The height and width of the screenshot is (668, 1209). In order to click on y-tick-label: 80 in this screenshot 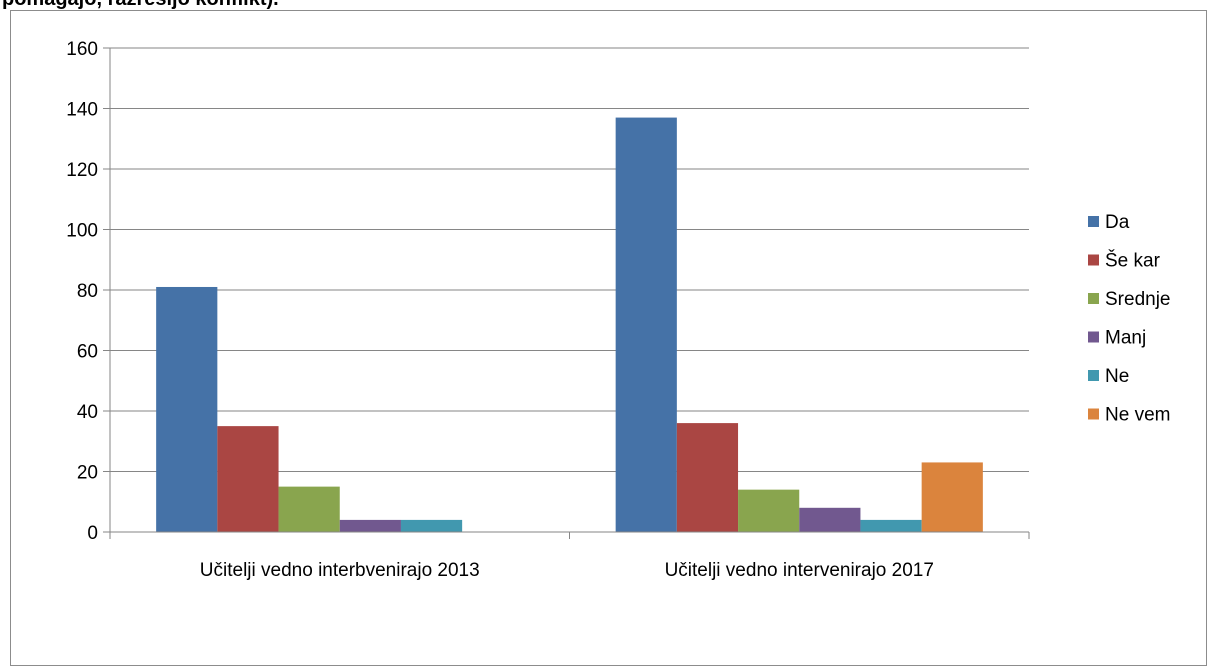, I will do `click(87, 291)`.